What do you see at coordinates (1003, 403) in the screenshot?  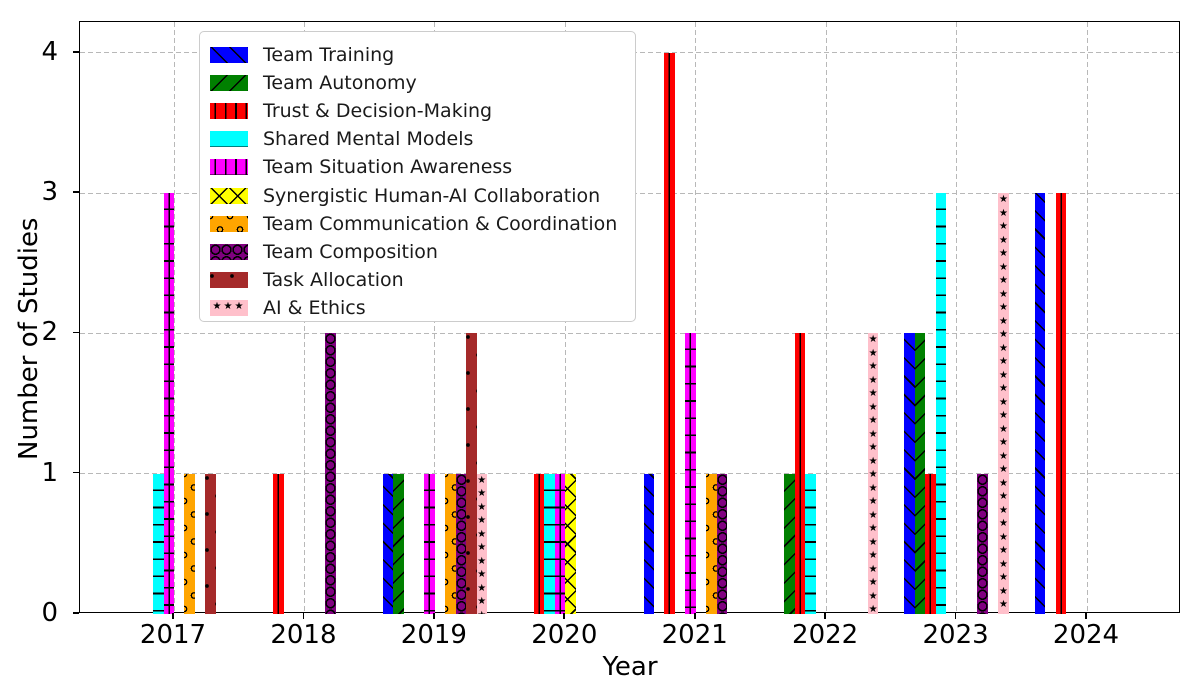 I see `bar: ★★★★★★★★★★★★★★★★★★★★★★★★★★★★★★★★★` at bounding box center [1003, 403].